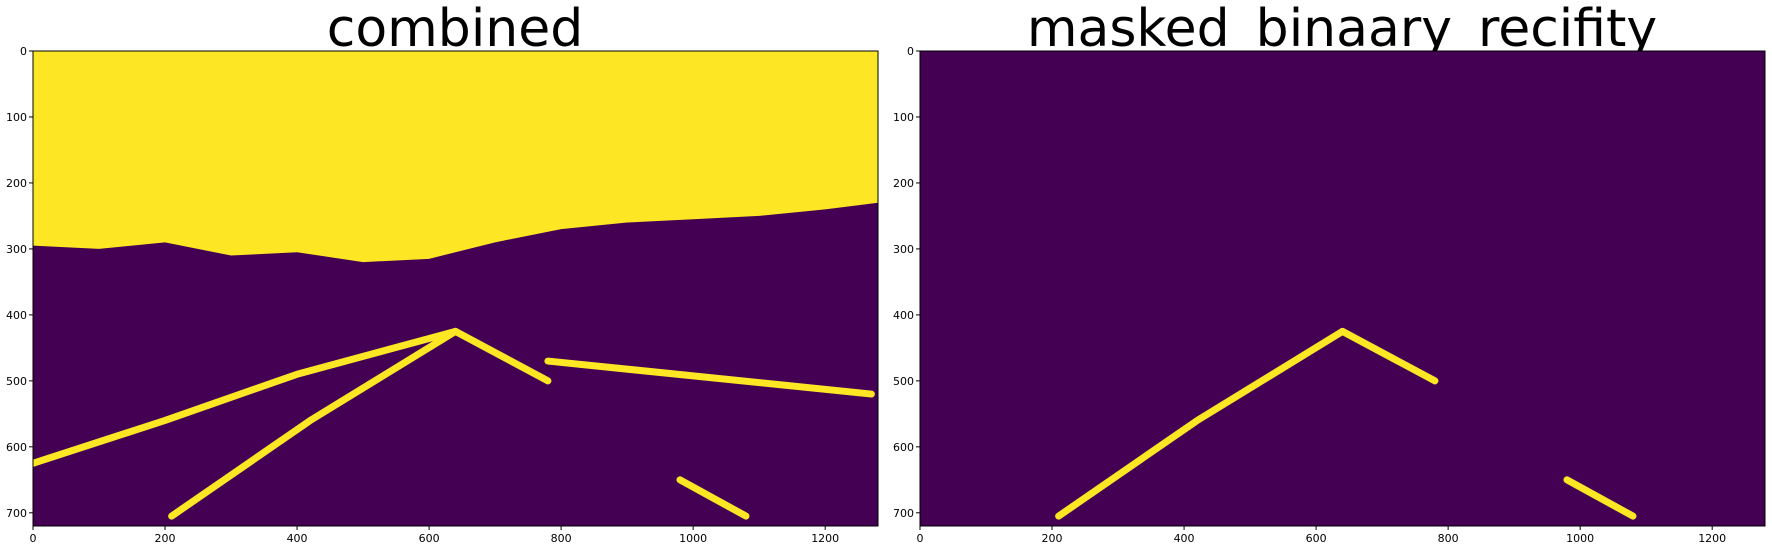 This screenshot has height=549, width=1772. What do you see at coordinates (455, 29) in the screenshot?
I see `chart-title: combined` at bounding box center [455, 29].